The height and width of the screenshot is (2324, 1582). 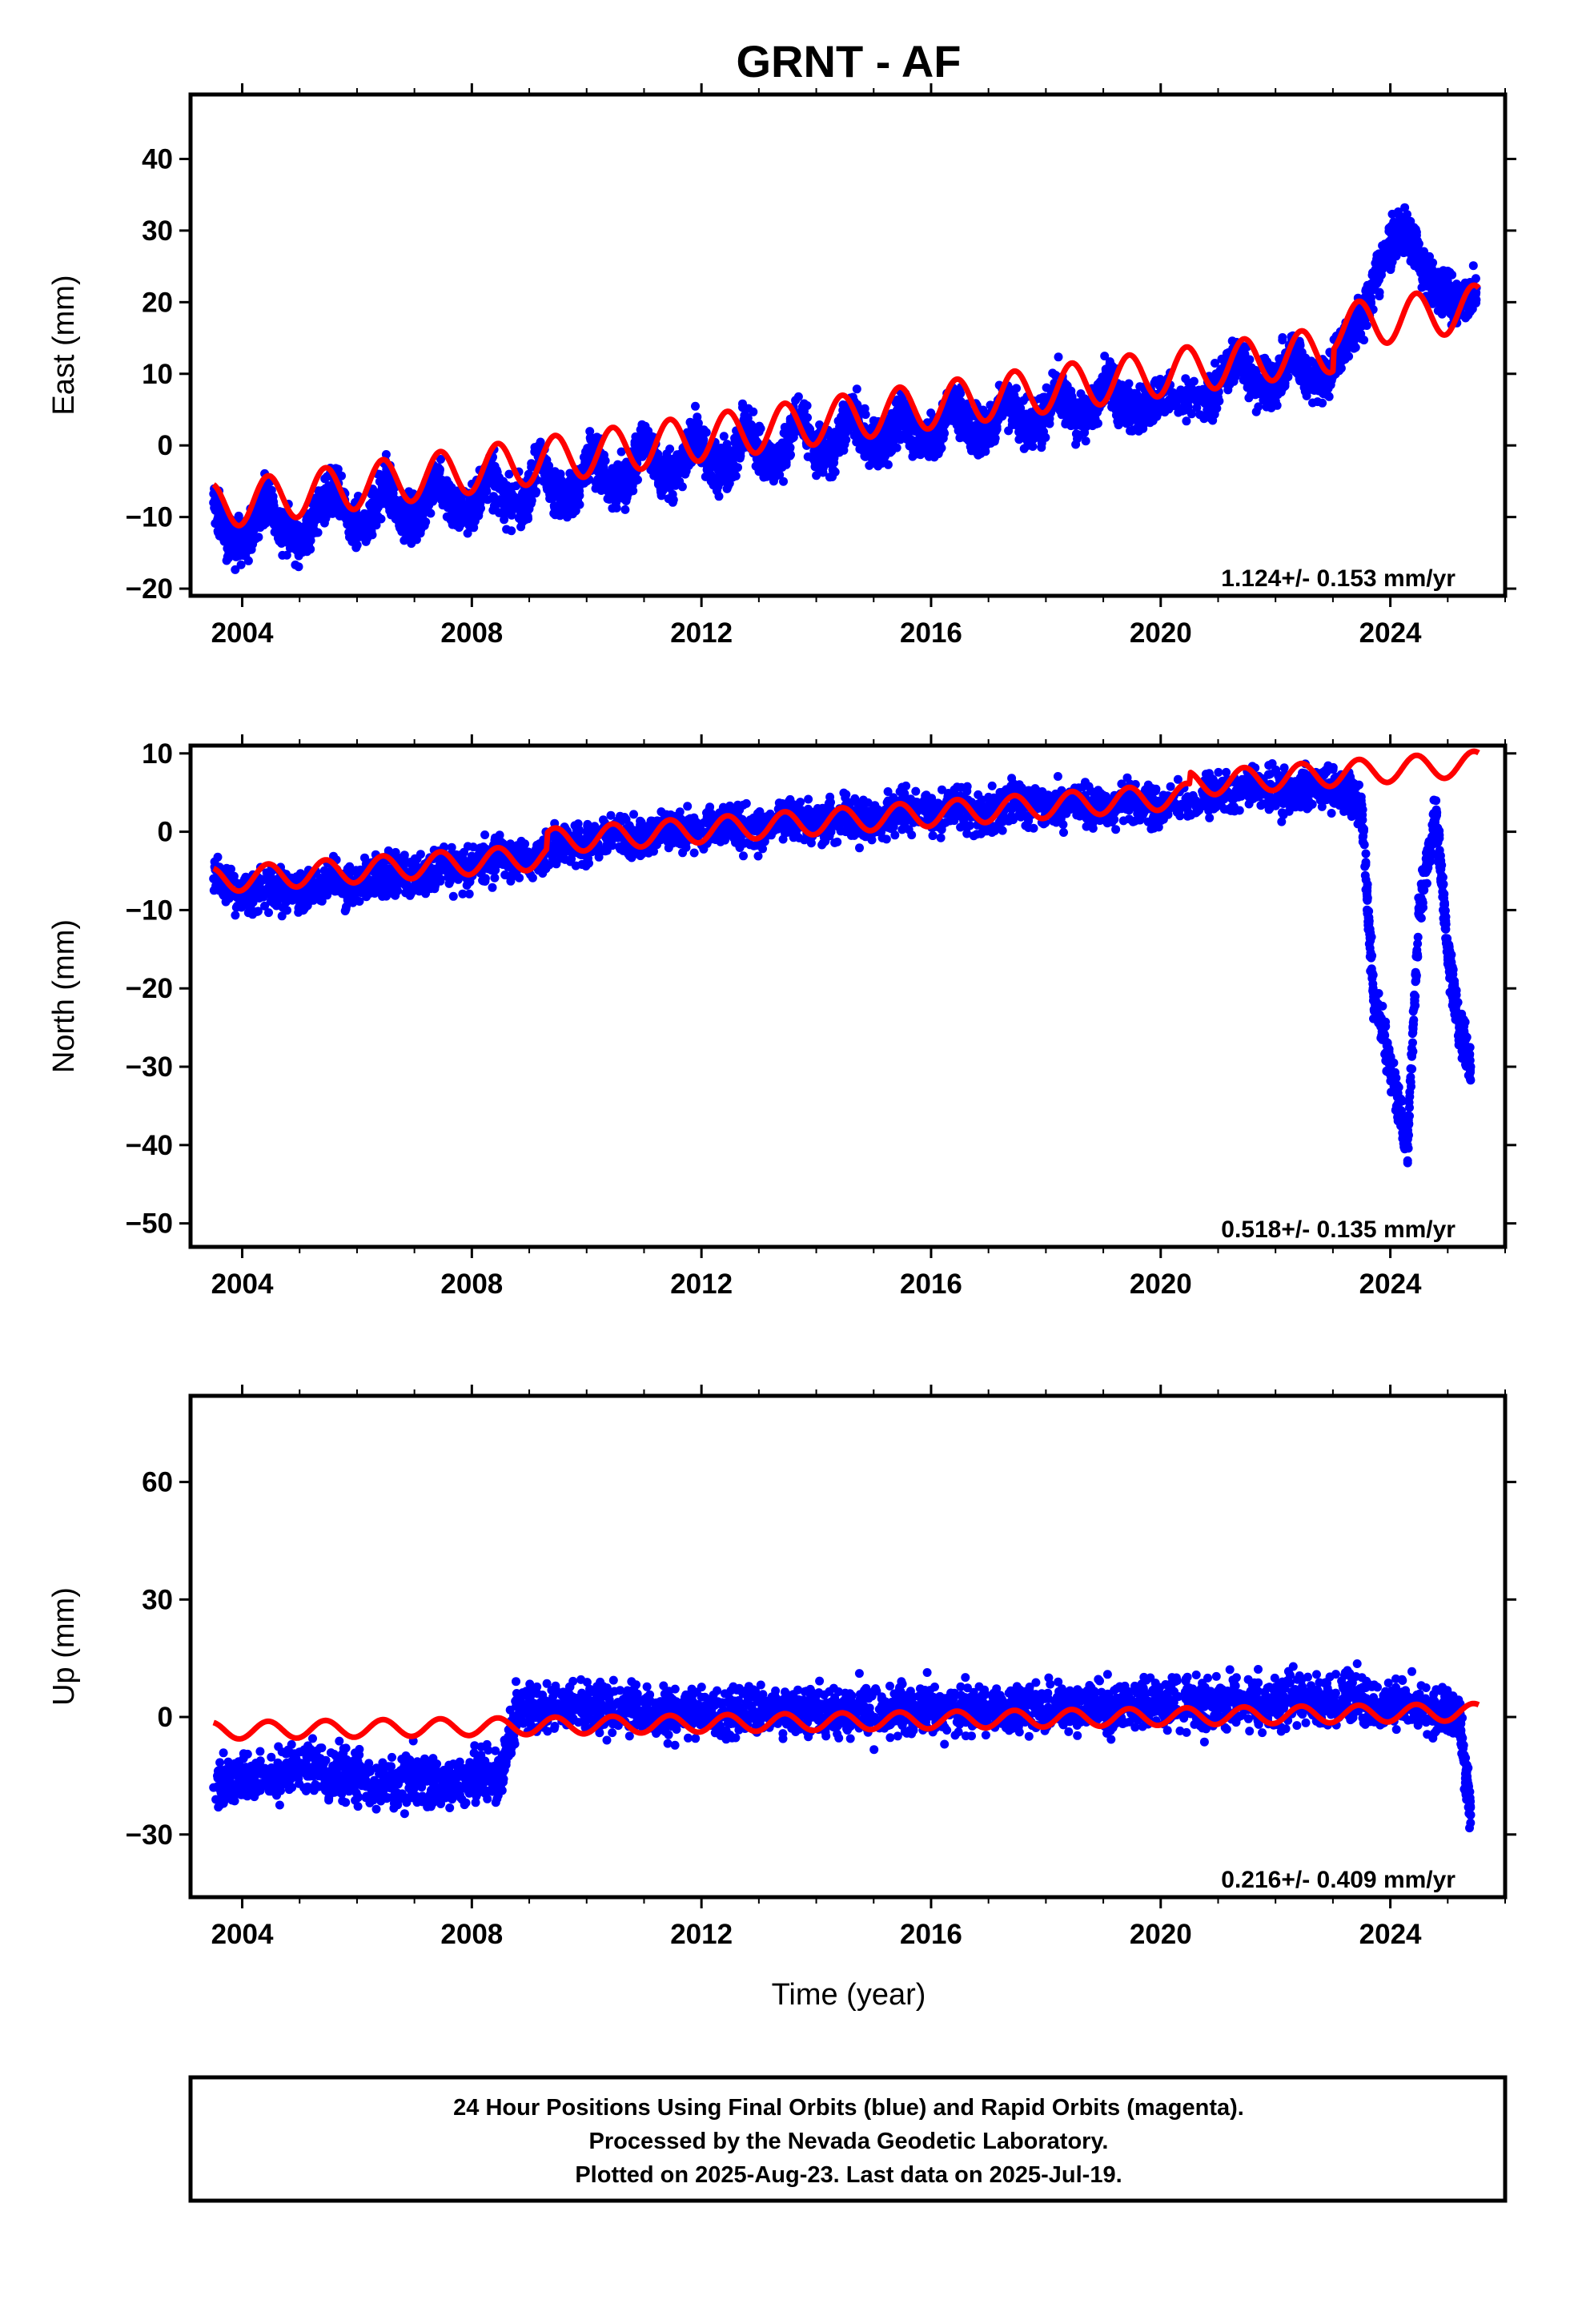 What do you see at coordinates (845, 388) in the screenshot?
I see `east-data-points` at bounding box center [845, 388].